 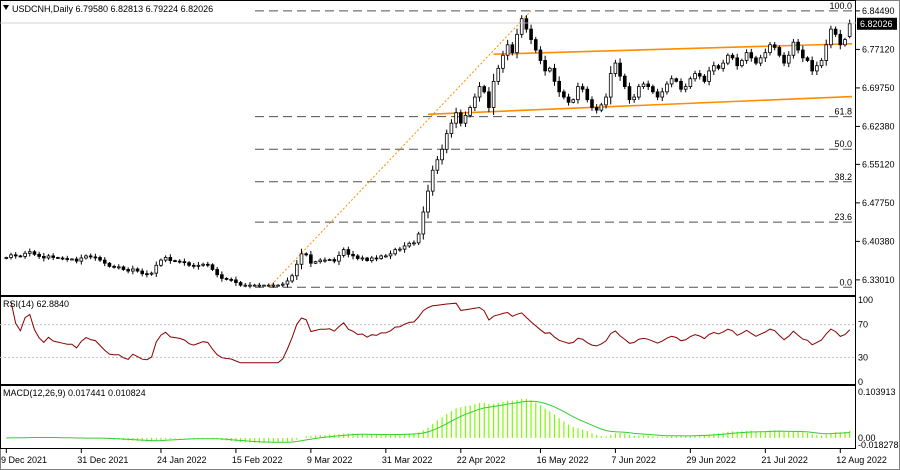 I want to click on collapse-triangle-icon, so click(x=6, y=7).